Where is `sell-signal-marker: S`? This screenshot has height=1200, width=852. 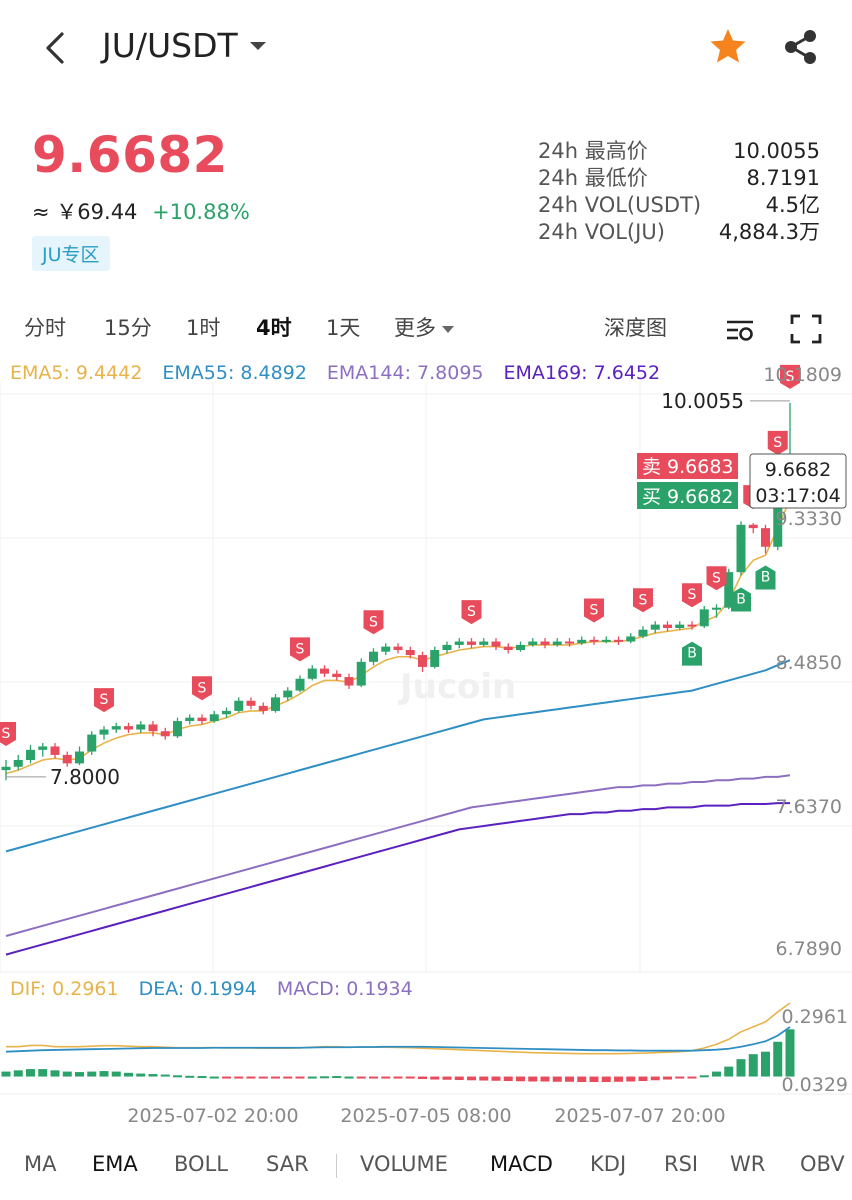
sell-signal-marker: S is located at coordinates (716, 578).